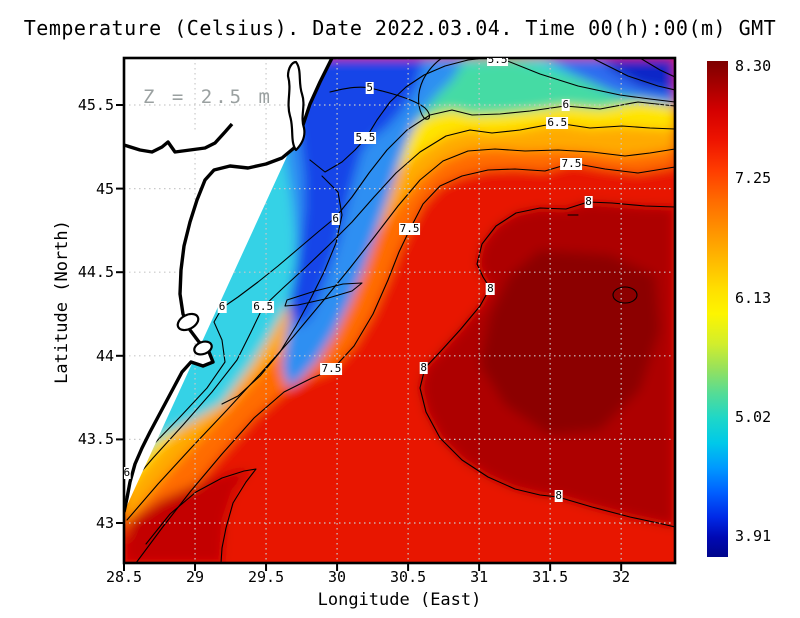 The width and height of the screenshot is (800, 618). What do you see at coordinates (104, 355) in the screenshot?
I see `y-tick-label: 44` at bounding box center [104, 355].